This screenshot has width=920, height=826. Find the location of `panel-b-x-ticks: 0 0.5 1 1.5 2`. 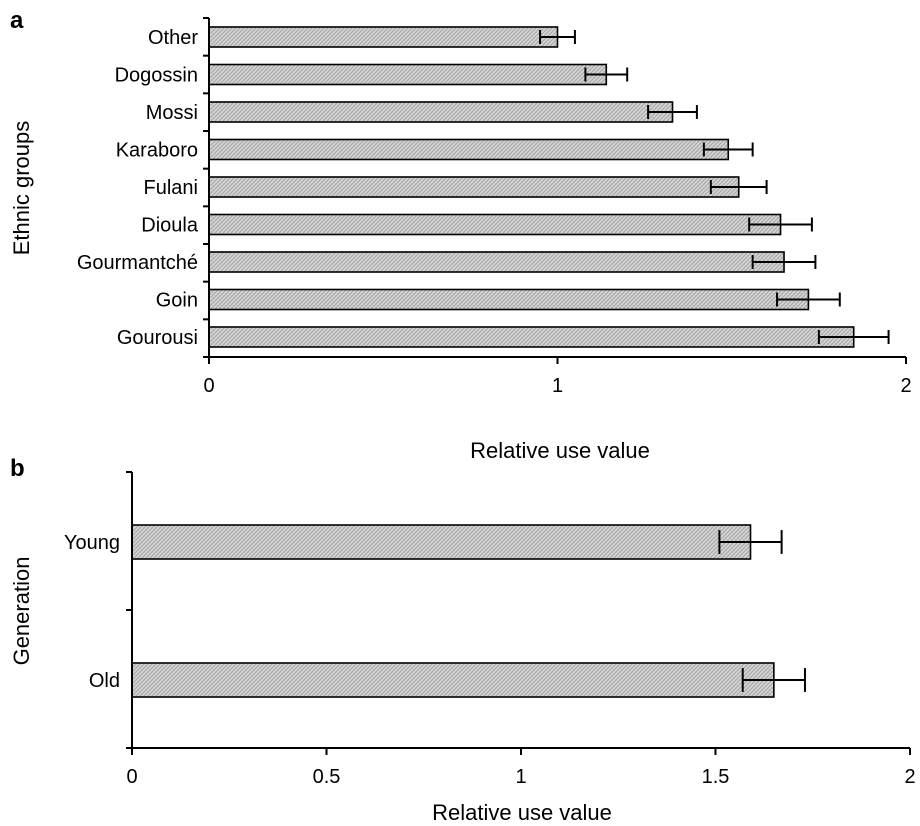

panel-b-x-ticks: 0 0.5 1 1.5 2 is located at coordinates (521, 768).